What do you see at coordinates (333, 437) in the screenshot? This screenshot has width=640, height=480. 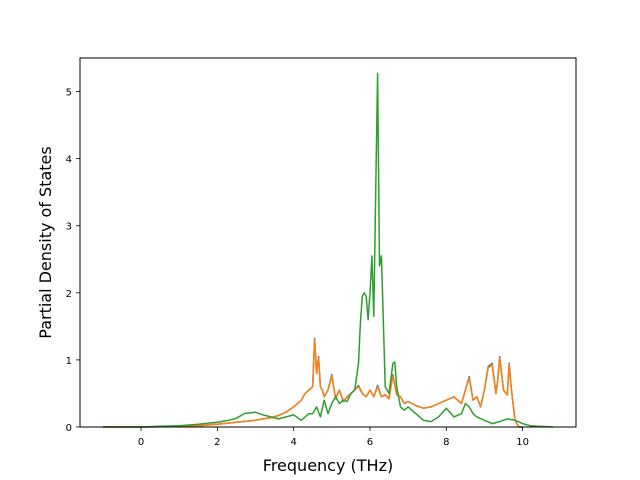 I see `x-axis-ticks: 0 2 4 6 8 10` at bounding box center [333, 437].